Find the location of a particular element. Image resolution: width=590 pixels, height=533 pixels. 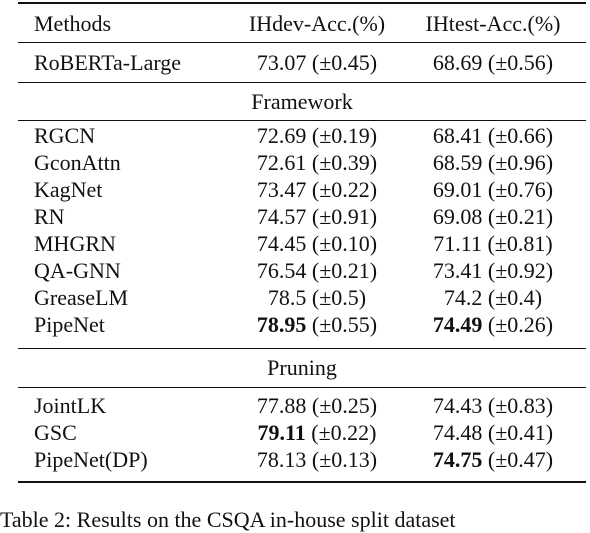

header-ihdev: IHdev-Acc.(%) is located at coordinates (317, 23).